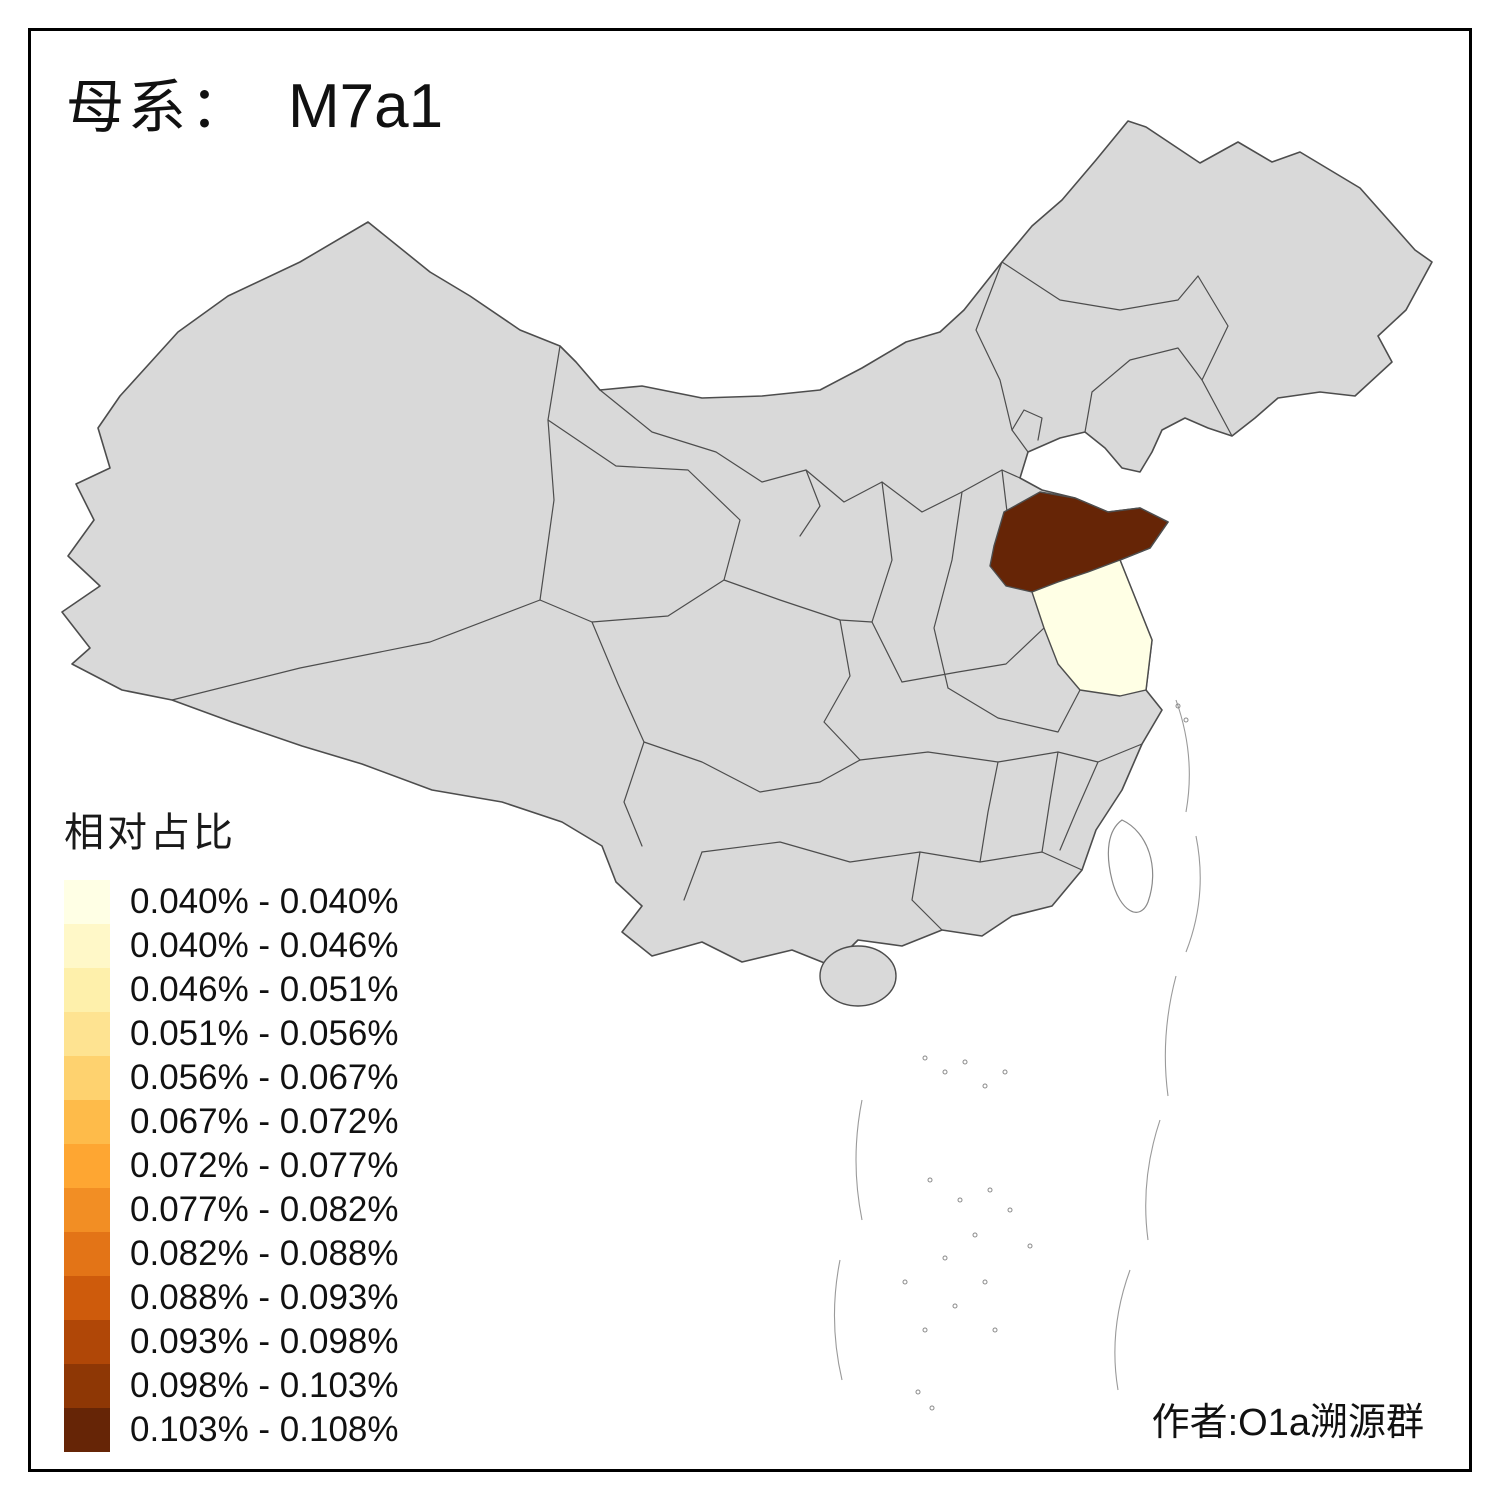 Image resolution: width=1500 pixels, height=1500 pixels. I want to click on legend-label: 0.046% - 0.051%, so click(264, 989).